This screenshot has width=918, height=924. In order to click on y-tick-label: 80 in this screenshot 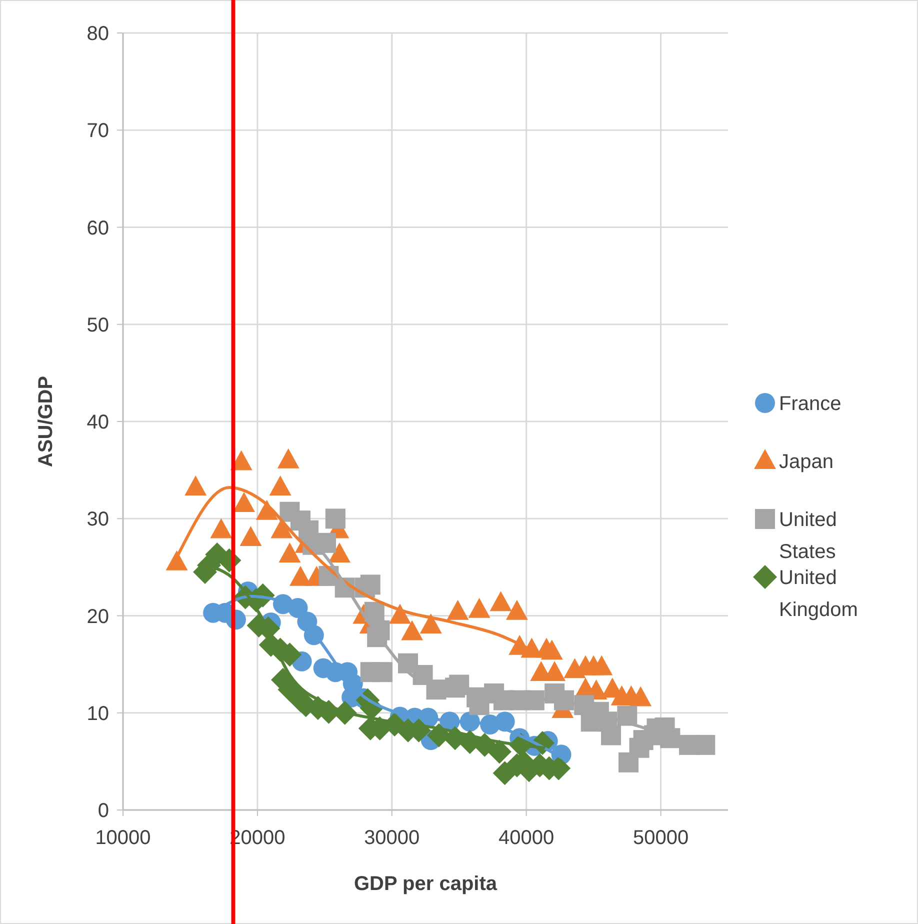, I will do `click(97, 34)`.